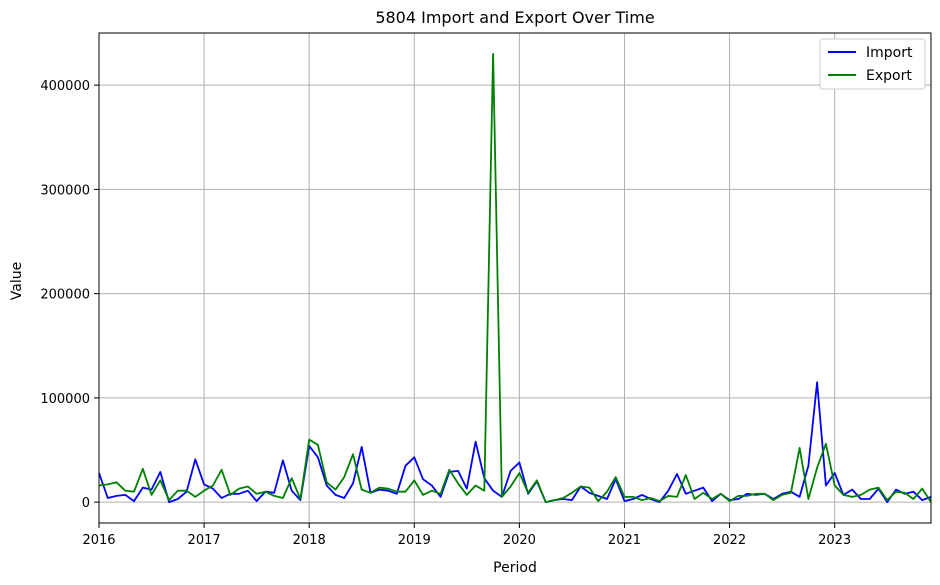 This screenshot has width=940, height=585. Describe the element at coordinates (834, 540) in the screenshot. I see `x-tick-label: 2023` at that location.